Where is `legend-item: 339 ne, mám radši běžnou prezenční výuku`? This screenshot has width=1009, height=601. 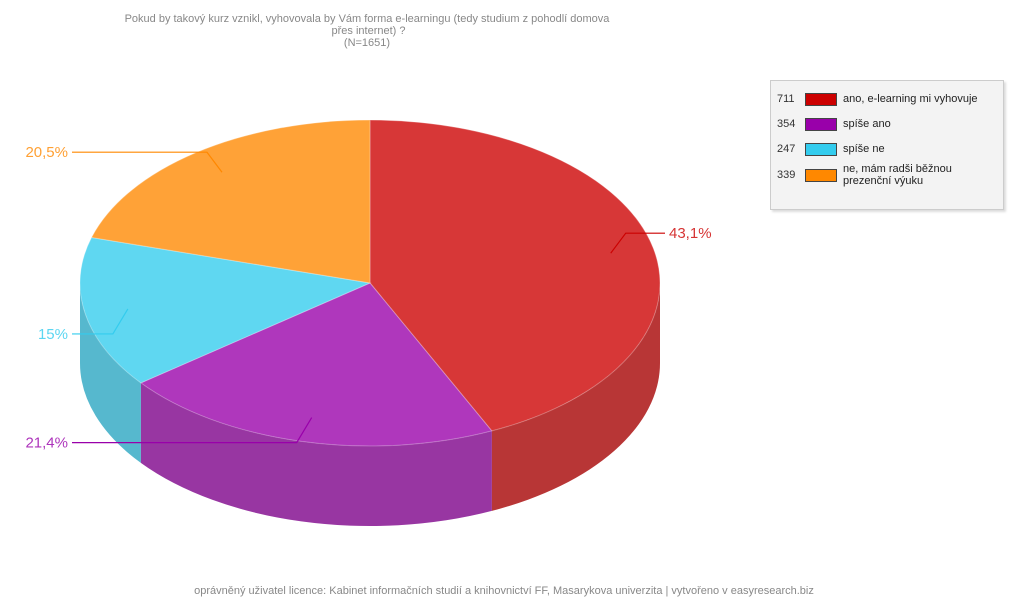 legend-item: 339 ne, mám radši běžnou prezenční výuku is located at coordinates (887, 175).